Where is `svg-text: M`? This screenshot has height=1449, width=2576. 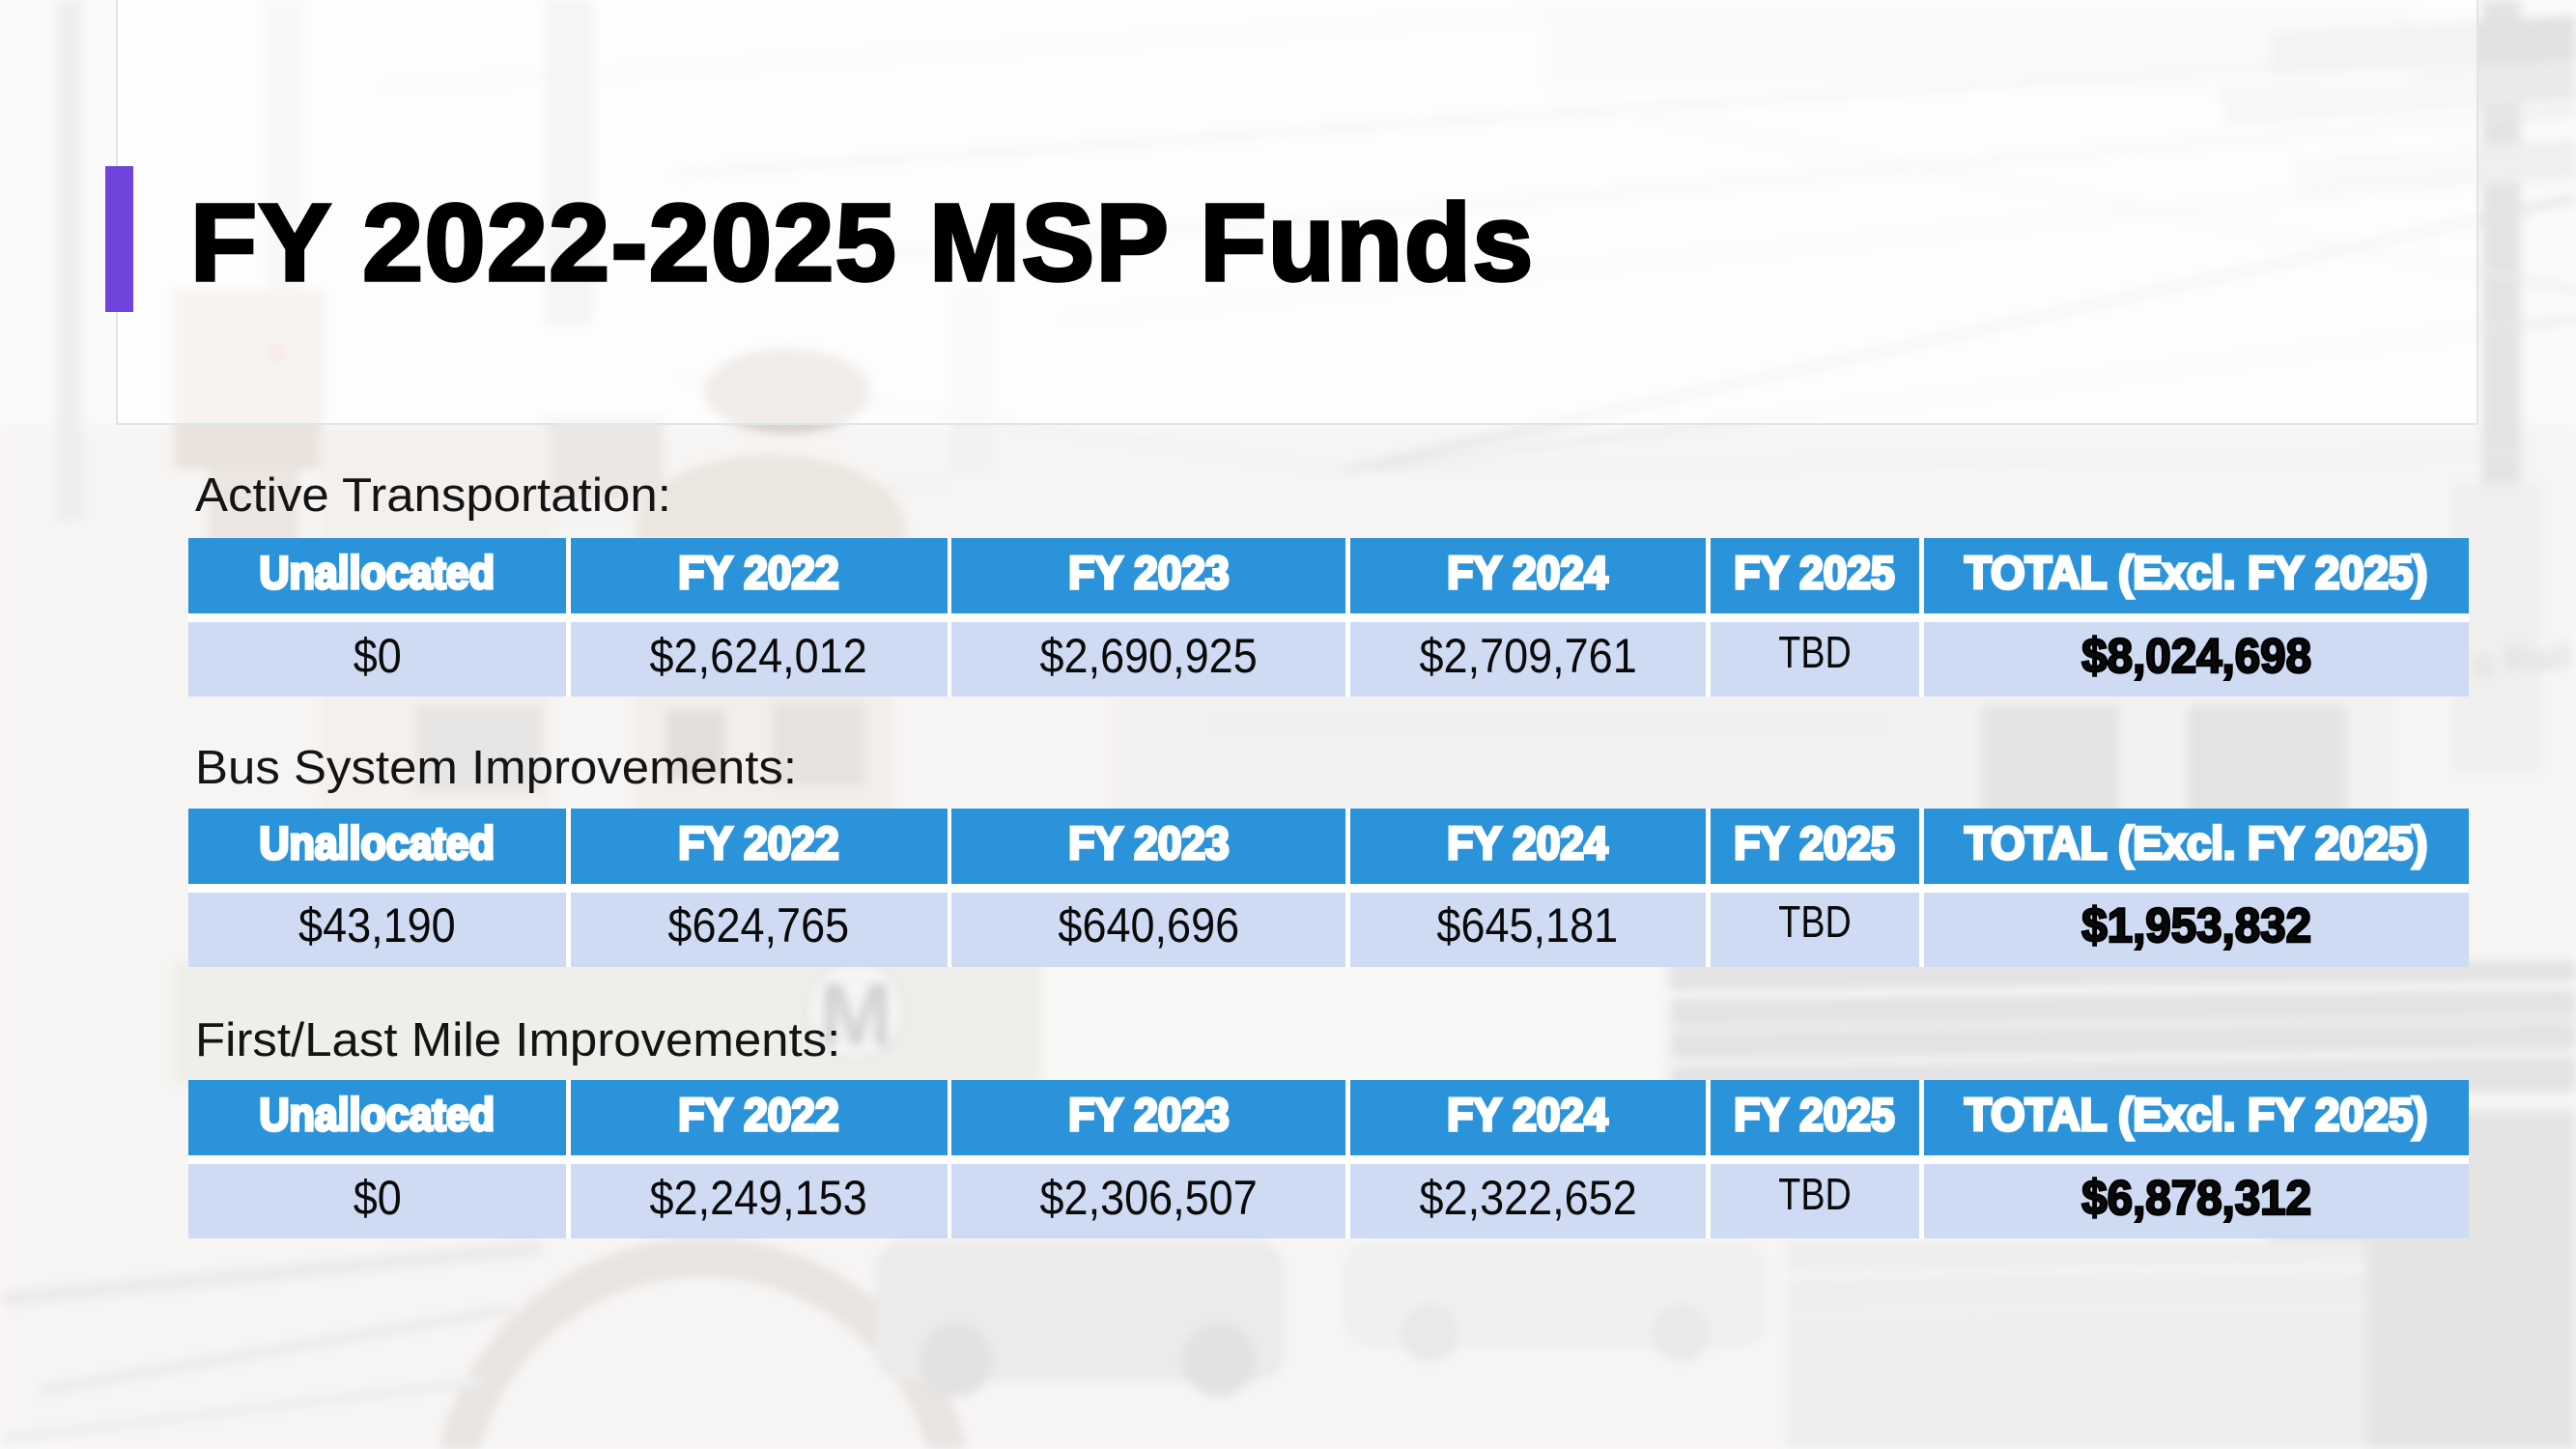 svg-text: M is located at coordinates (856, 1015).